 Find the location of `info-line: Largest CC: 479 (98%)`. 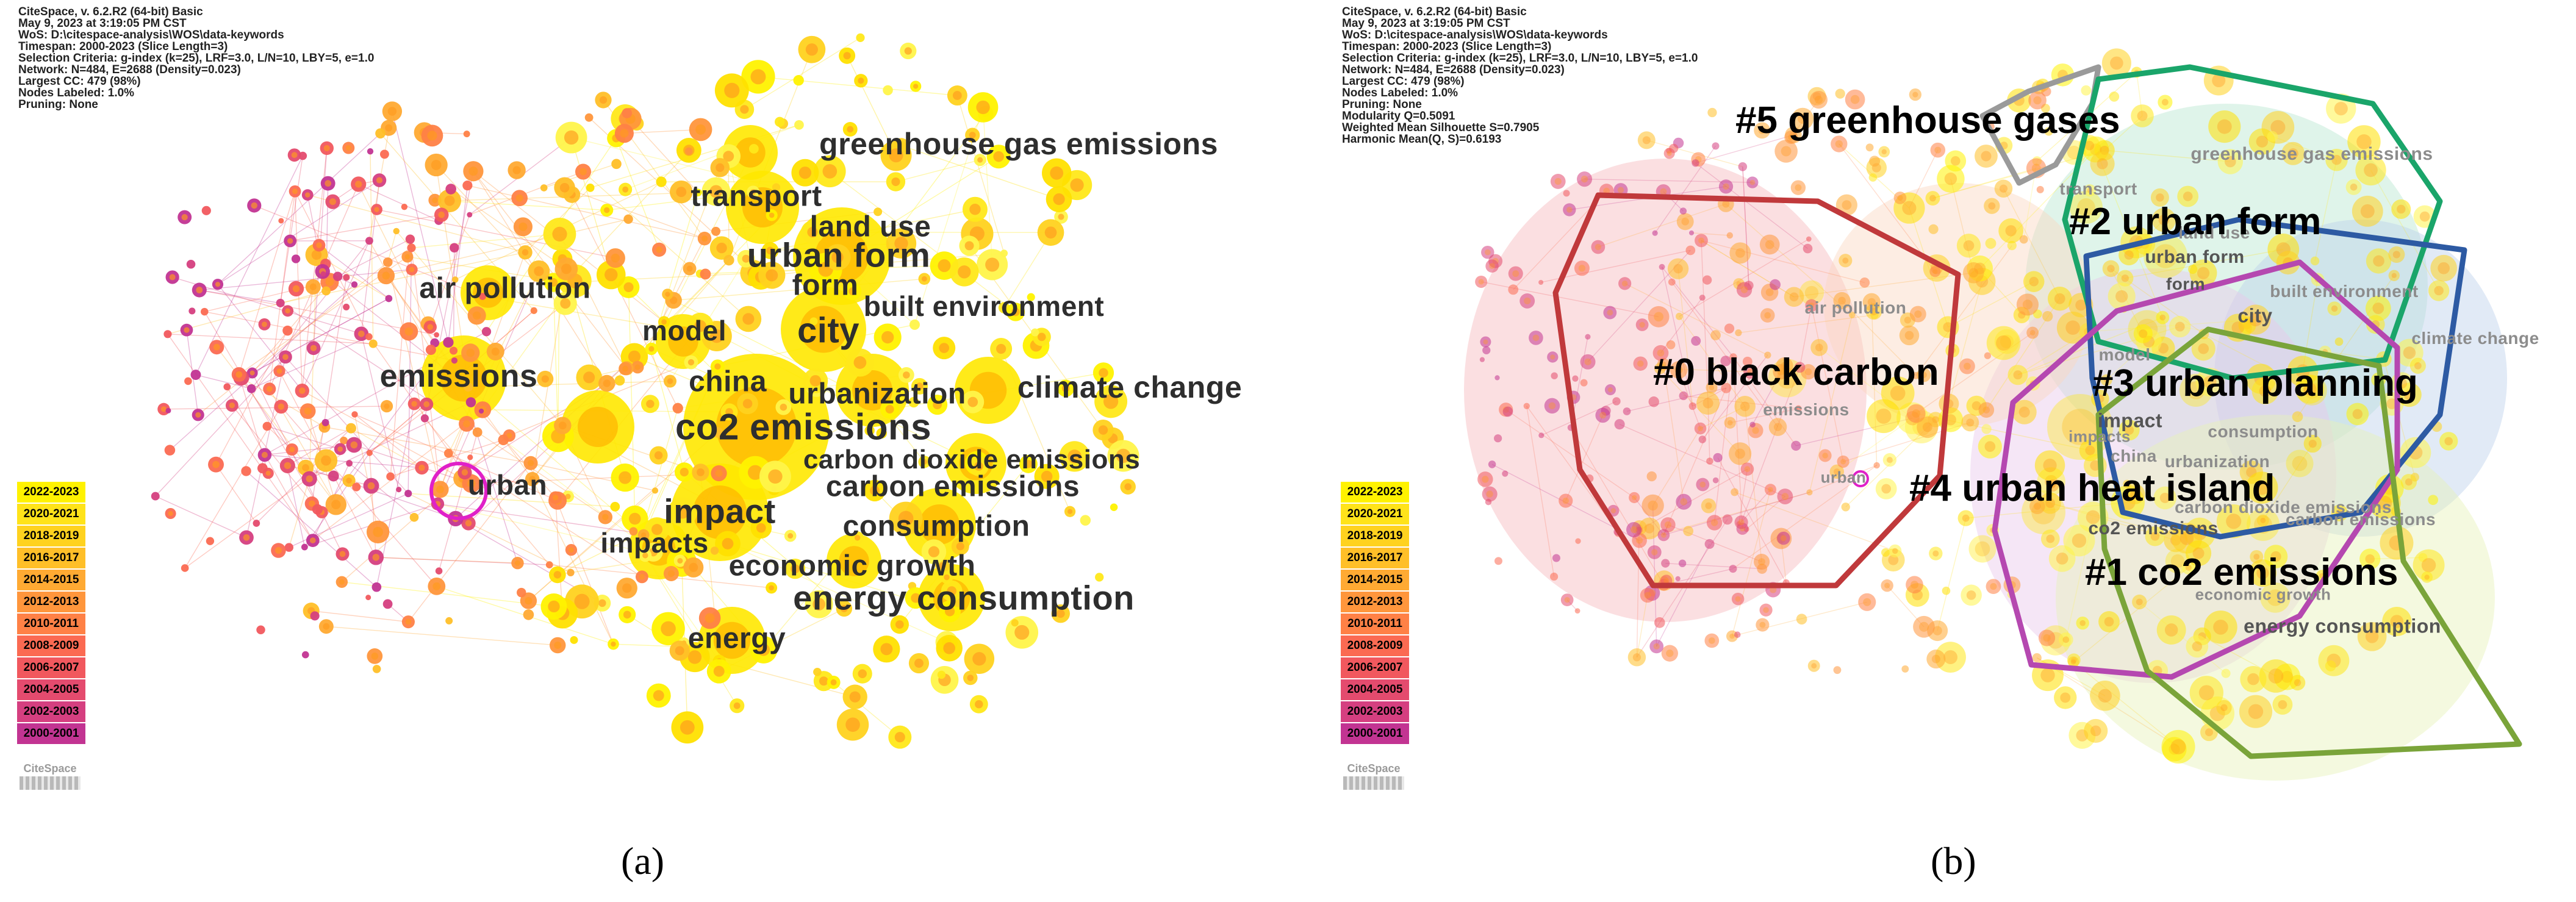

info-line: Largest CC: 479 (98%) is located at coordinates (79, 81).